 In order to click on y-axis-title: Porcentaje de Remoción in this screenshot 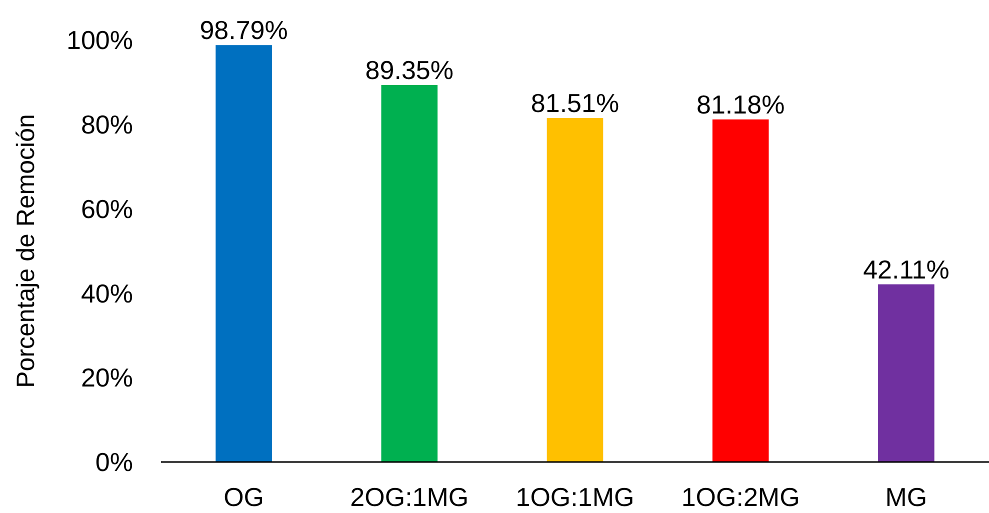, I will do `click(26, 251)`.